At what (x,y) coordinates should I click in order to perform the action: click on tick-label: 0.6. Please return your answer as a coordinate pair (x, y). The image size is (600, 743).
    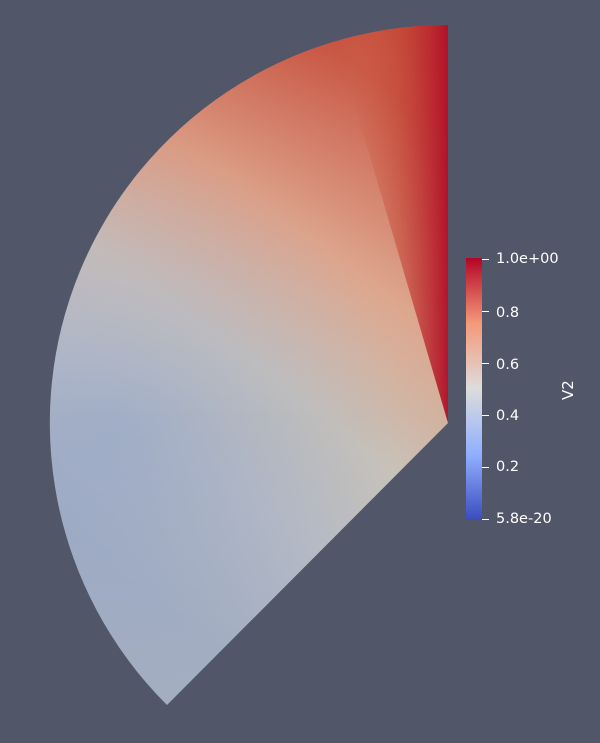
    Looking at the image, I should click on (508, 365).